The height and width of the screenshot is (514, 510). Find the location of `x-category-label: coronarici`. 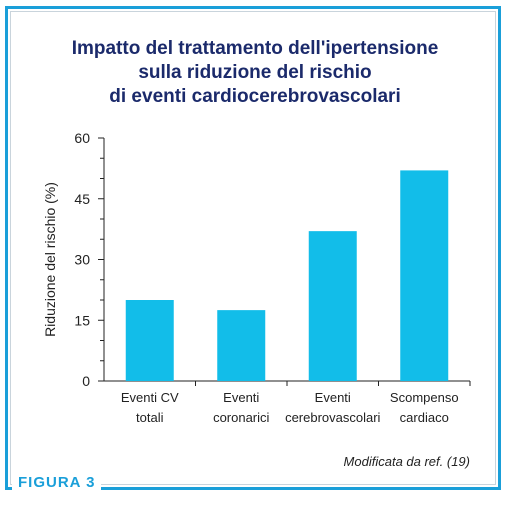

x-category-label: coronarici is located at coordinates (241, 417).